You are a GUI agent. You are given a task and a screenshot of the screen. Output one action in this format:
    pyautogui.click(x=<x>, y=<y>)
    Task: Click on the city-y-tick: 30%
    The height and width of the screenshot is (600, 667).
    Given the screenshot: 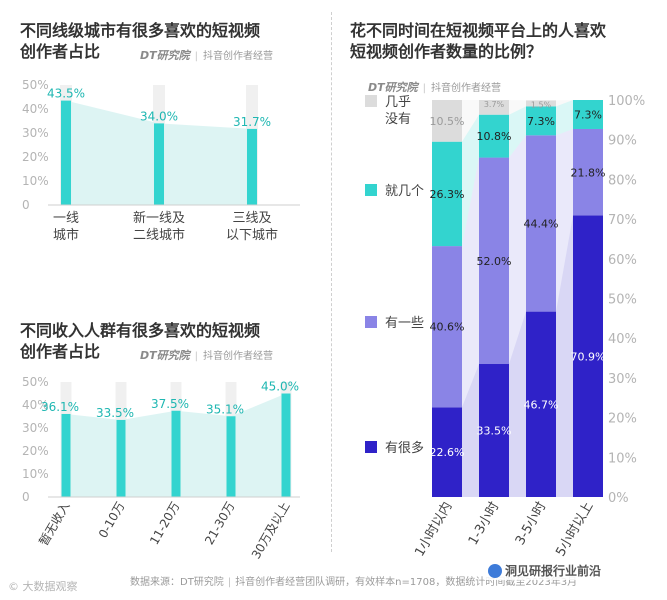 What is the action you would take?
    pyautogui.click(x=35, y=133)
    